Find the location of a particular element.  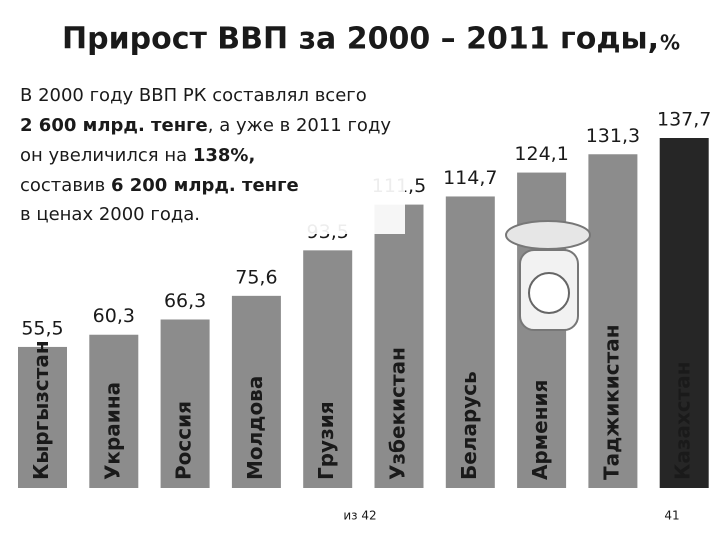

category-label: Молдова is located at coordinates (255, 428).